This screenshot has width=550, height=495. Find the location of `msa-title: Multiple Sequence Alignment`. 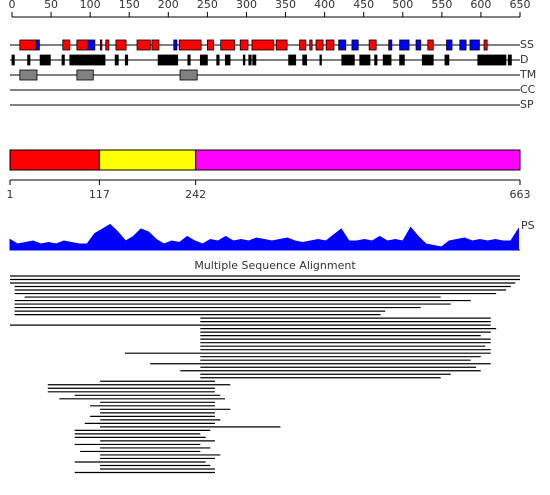

msa-title: Multiple Sequence Alignment is located at coordinates (275, 265).